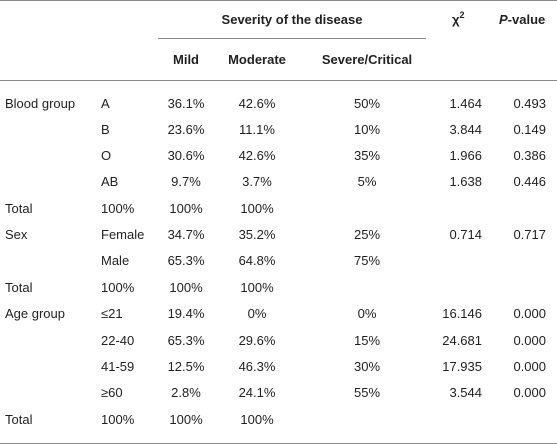 Image resolution: width=557 pixels, height=444 pixels. I want to click on cell-moderate: 11.1%, so click(257, 129).